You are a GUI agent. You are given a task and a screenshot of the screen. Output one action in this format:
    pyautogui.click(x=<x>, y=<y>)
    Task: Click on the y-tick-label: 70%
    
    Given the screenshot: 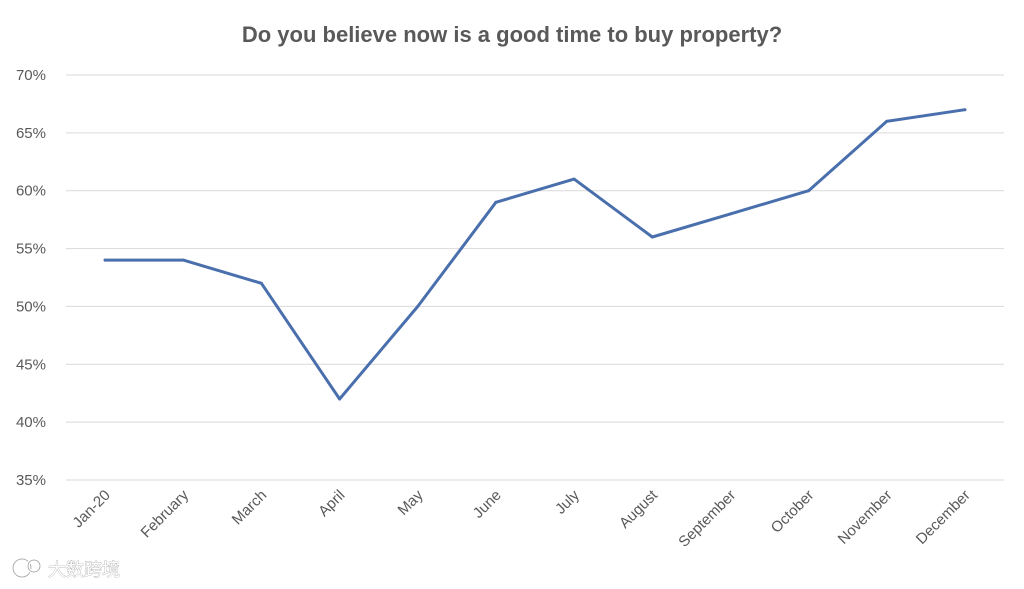 What is the action you would take?
    pyautogui.click(x=31, y=75)
    